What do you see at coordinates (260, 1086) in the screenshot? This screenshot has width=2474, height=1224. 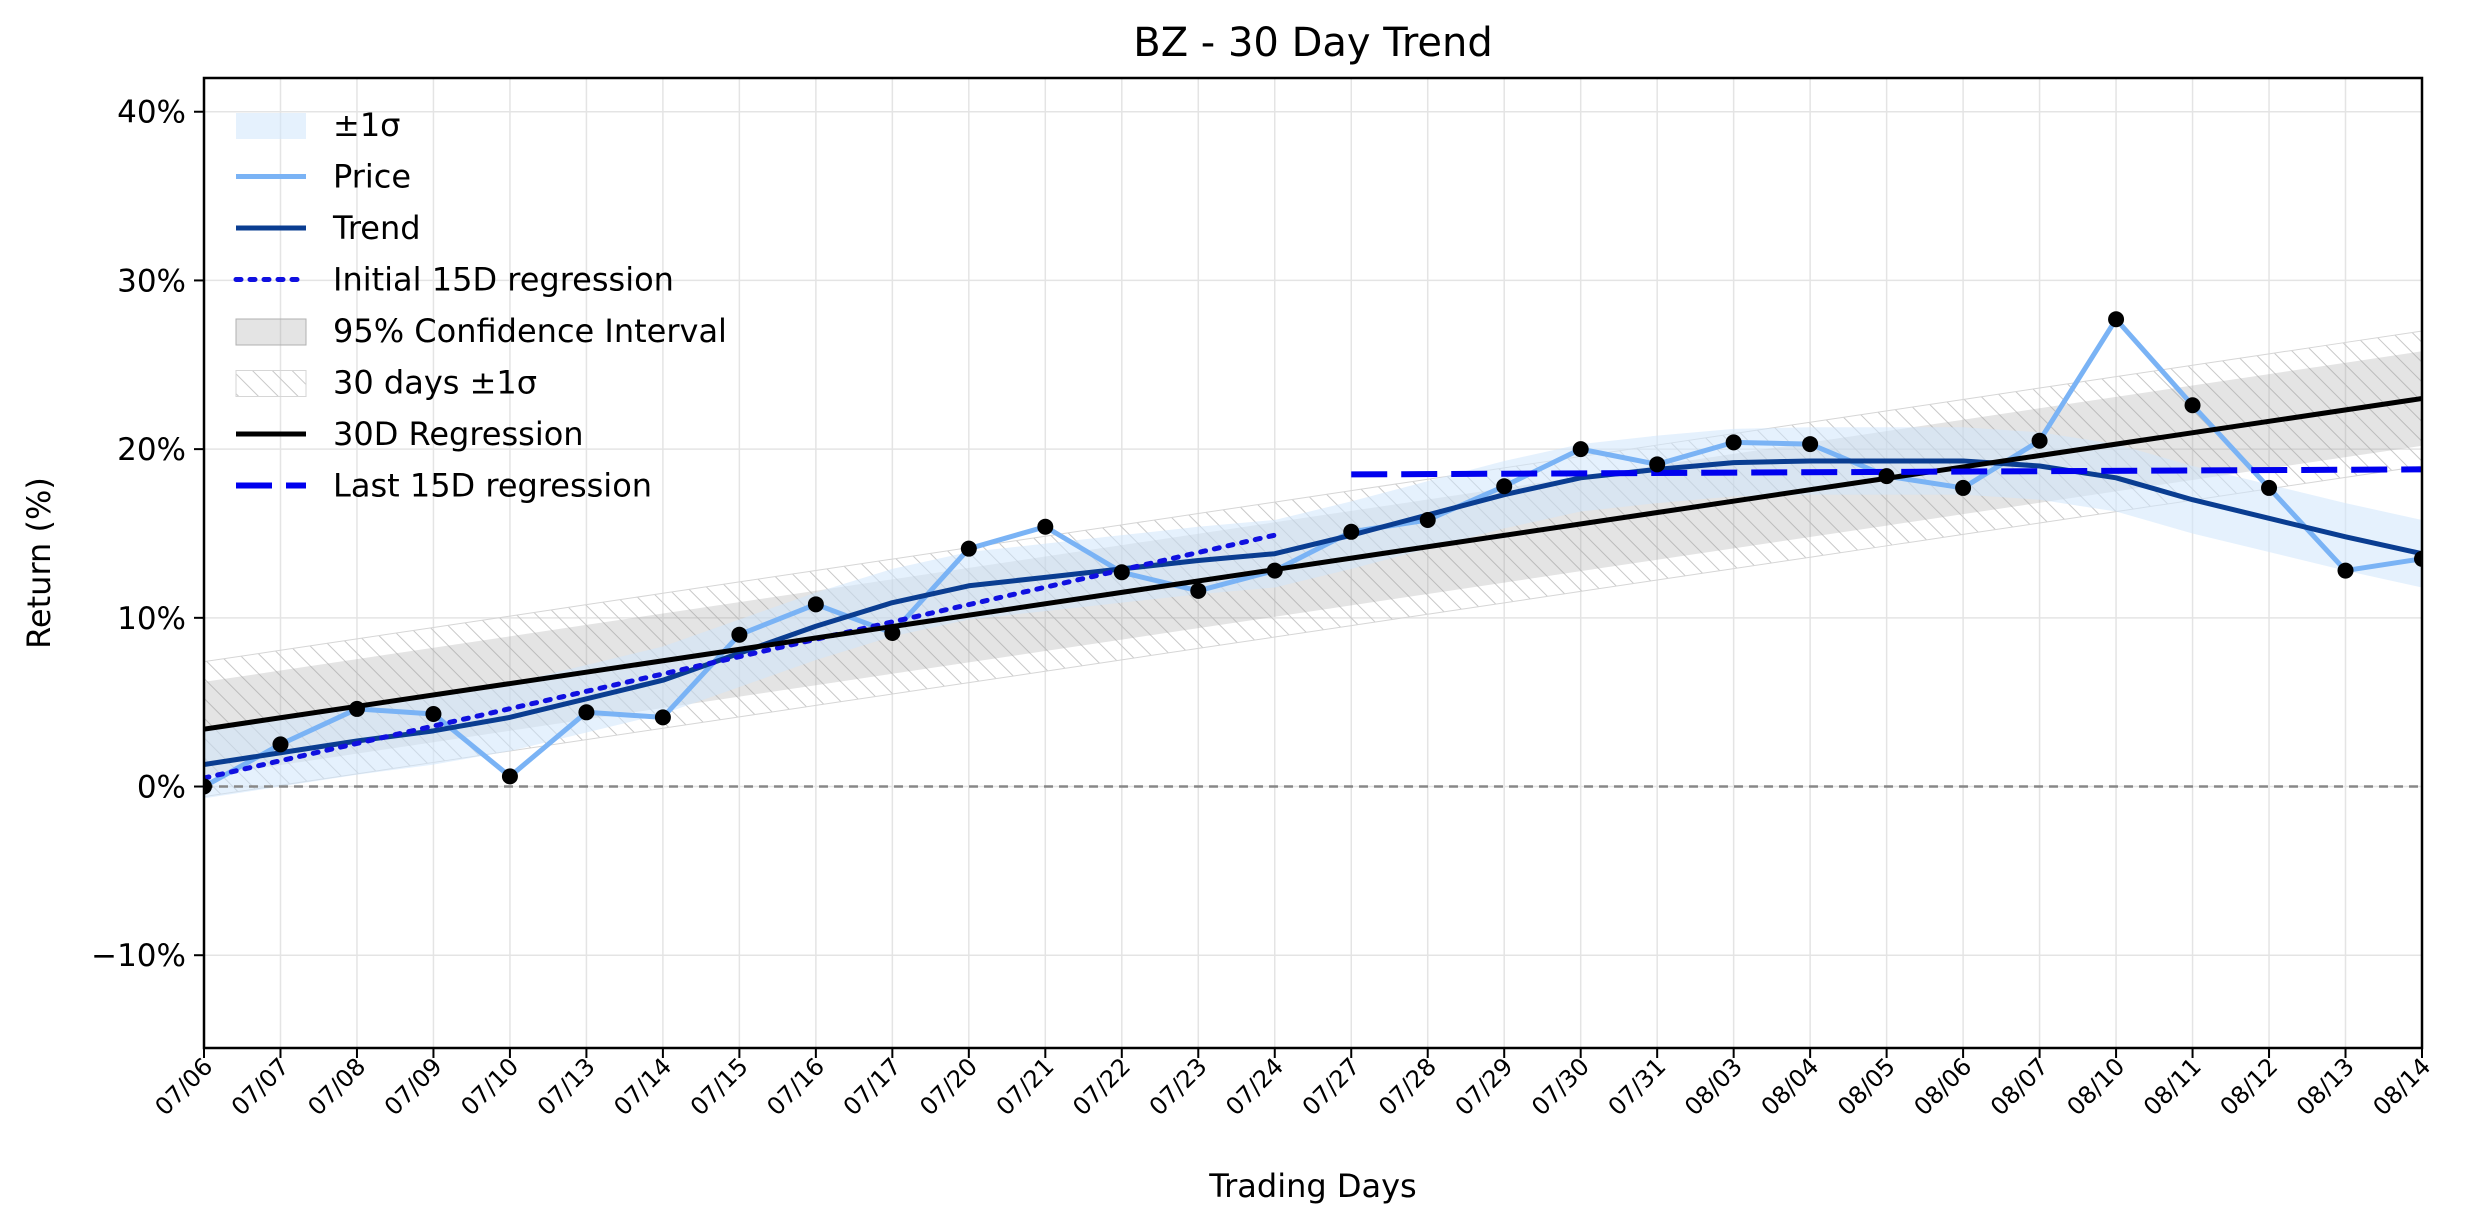 I see `x-tick-label: 07/07` at bounding box center [260, 1086].